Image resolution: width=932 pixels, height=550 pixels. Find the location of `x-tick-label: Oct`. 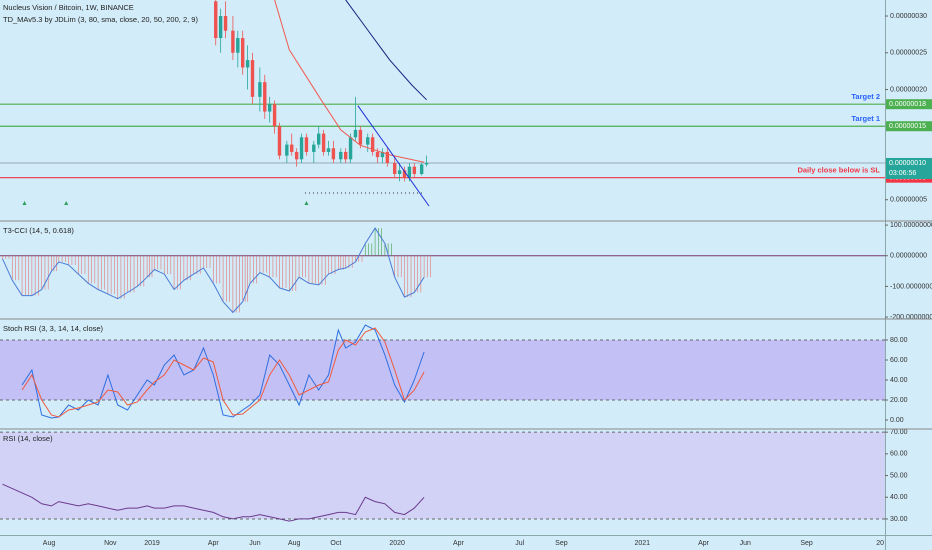

x-tick-label: Oct is located at coordinates (335, 543).